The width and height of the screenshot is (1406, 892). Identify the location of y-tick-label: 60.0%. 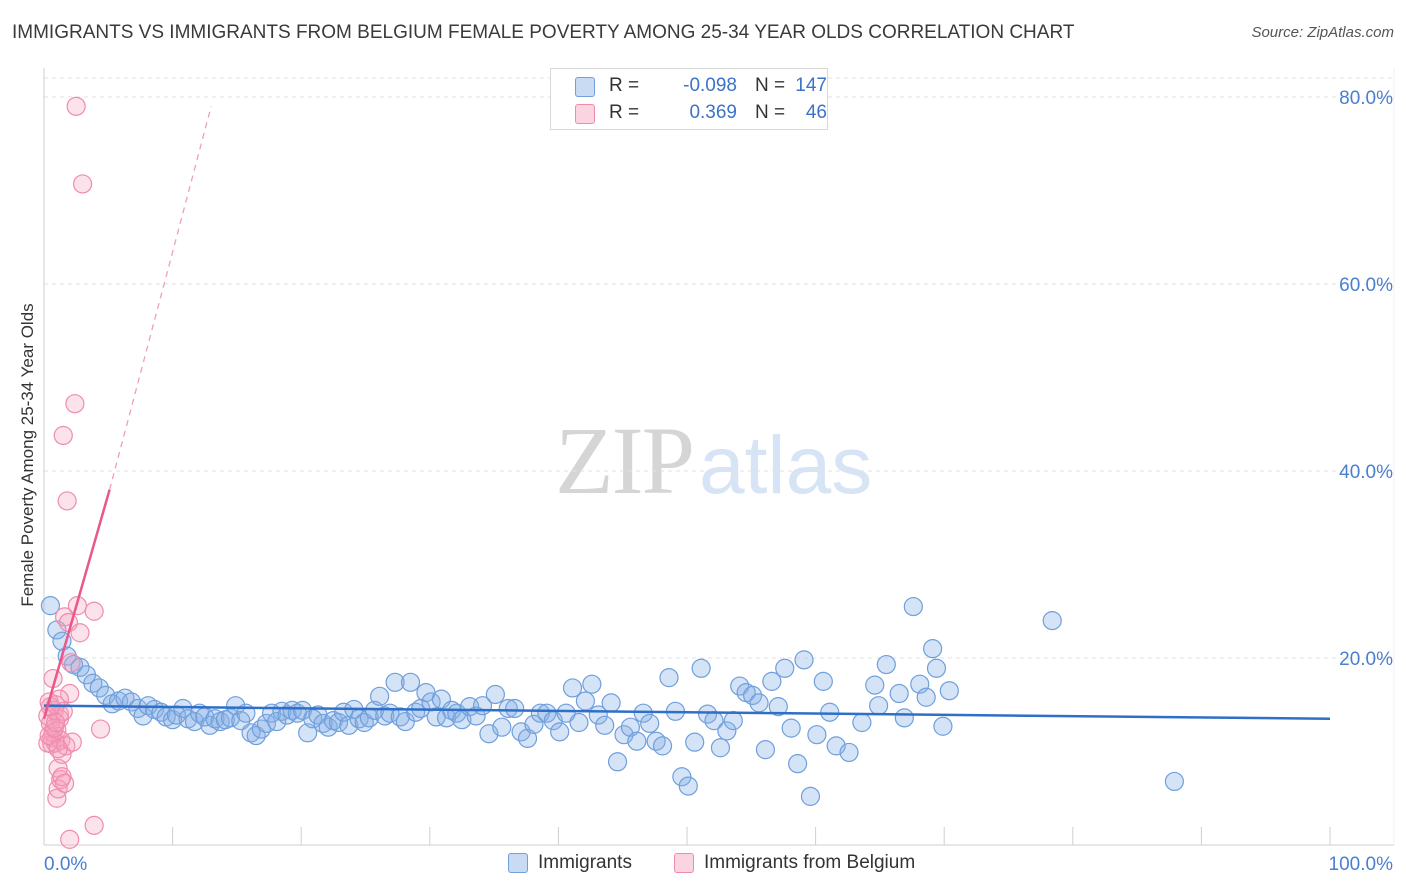
(1366, 285).